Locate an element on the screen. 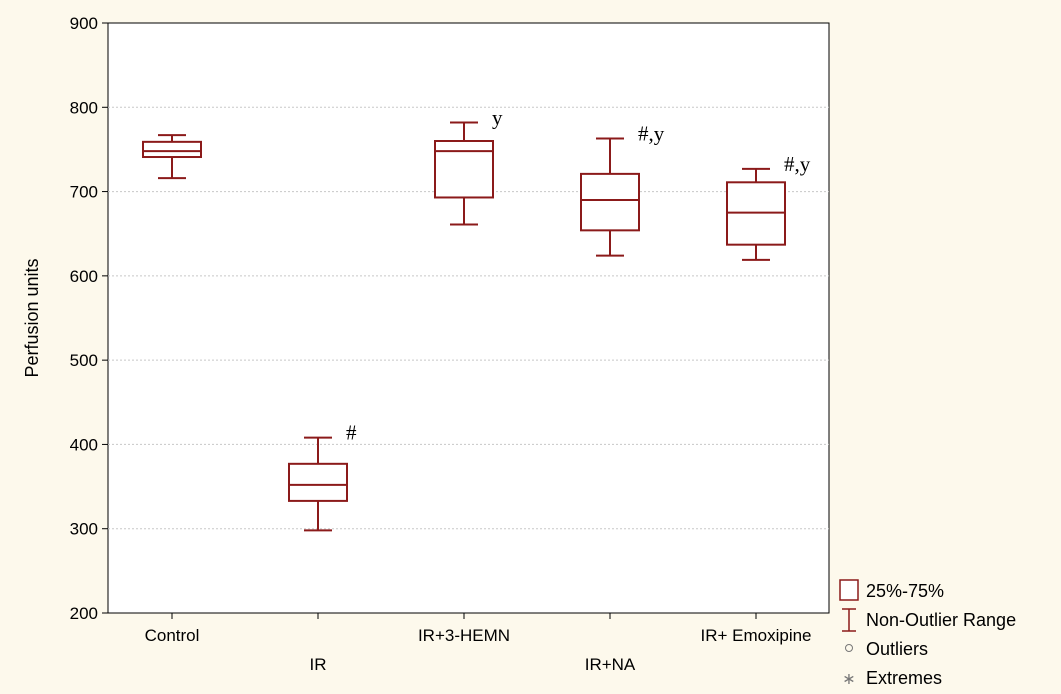  y-tick-label: 600 is located at coordinates (84, 276).